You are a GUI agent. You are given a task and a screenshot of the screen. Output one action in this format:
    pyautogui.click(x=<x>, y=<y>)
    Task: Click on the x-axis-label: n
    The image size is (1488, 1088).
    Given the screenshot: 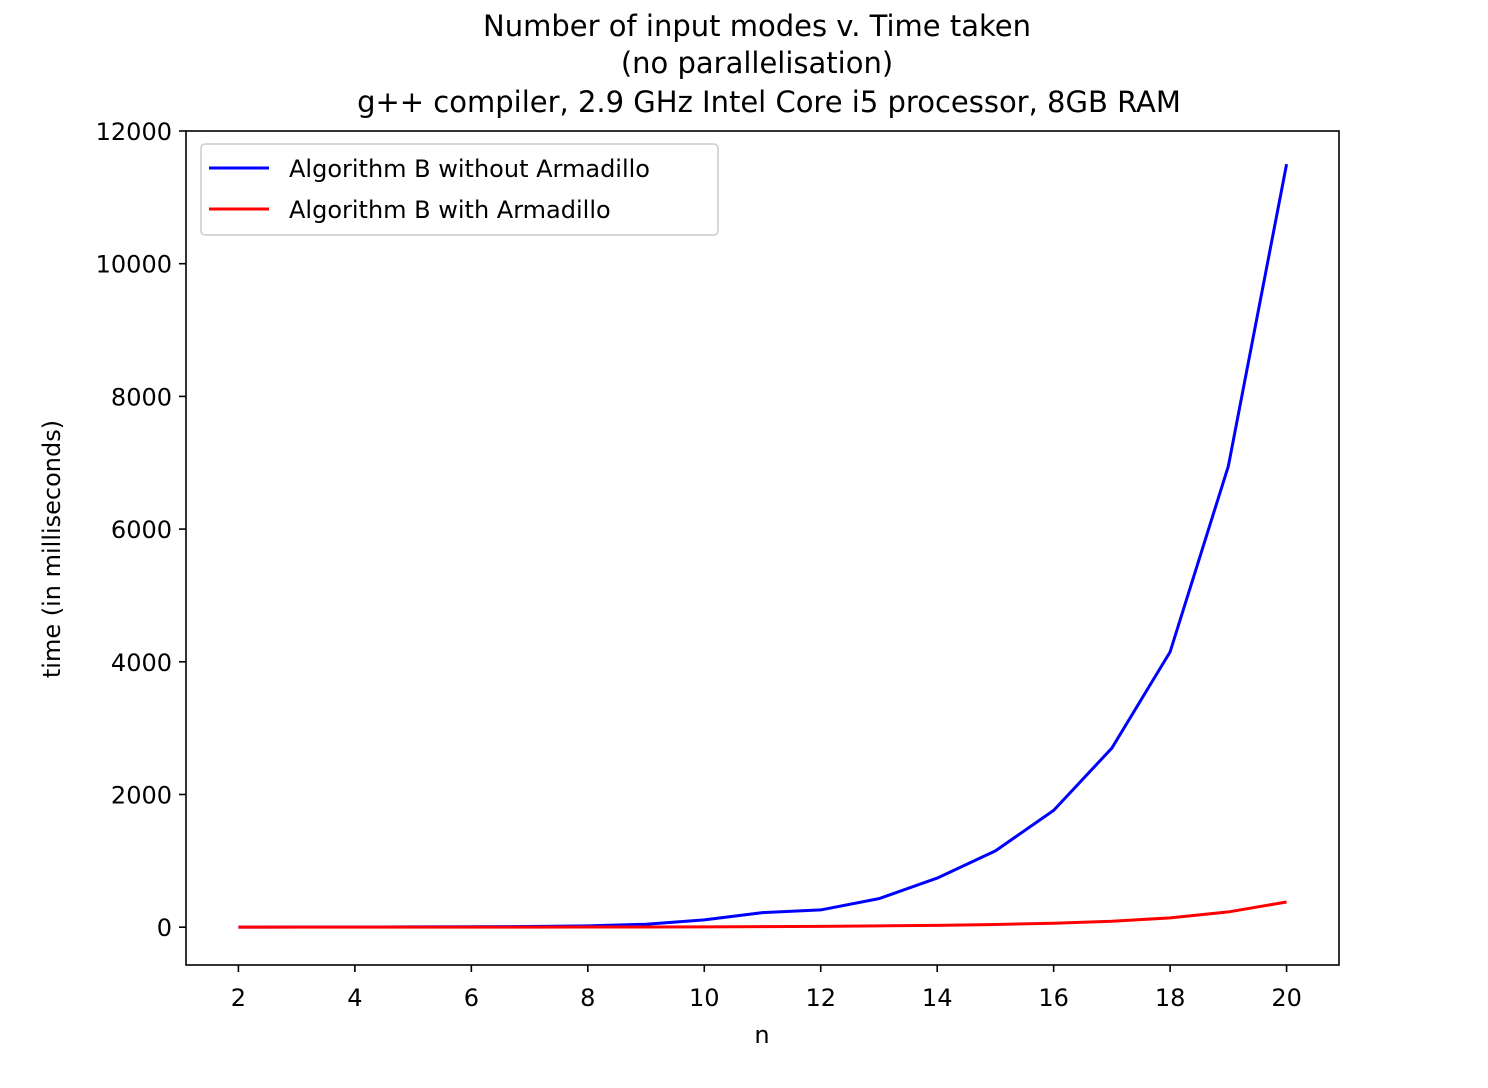 What is the action you would take?
    pyautogui.click(x=761, y=1035)
    